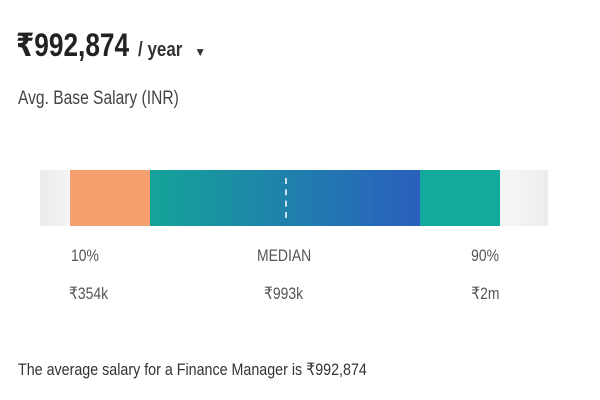  What do you see at coordinates (460, 198) in the screenshot?
I see `range-segment-high` at bounding box center [460, 198].